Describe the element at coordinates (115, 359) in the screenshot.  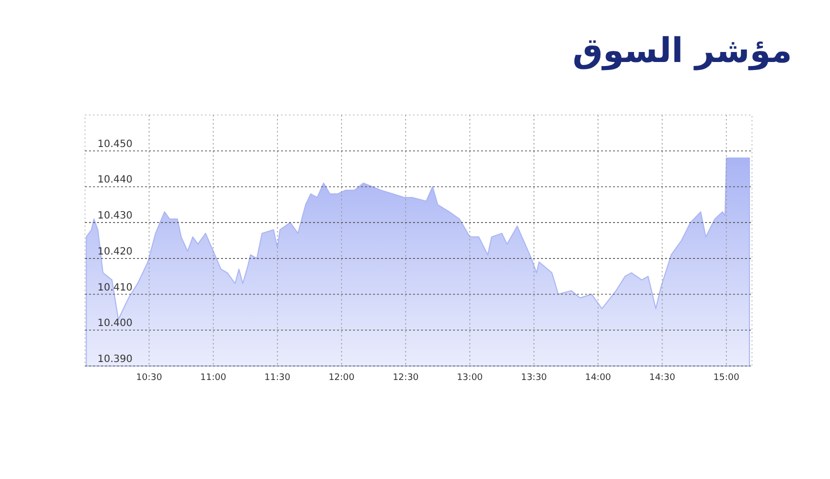
I see `y-tick-label: 10.390` at that location.